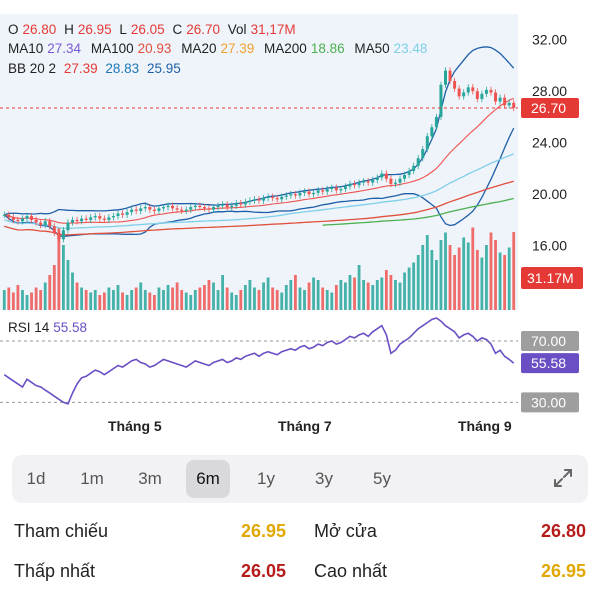  I want to click on x-label-sept: Tháng 9, so click(485, 426).